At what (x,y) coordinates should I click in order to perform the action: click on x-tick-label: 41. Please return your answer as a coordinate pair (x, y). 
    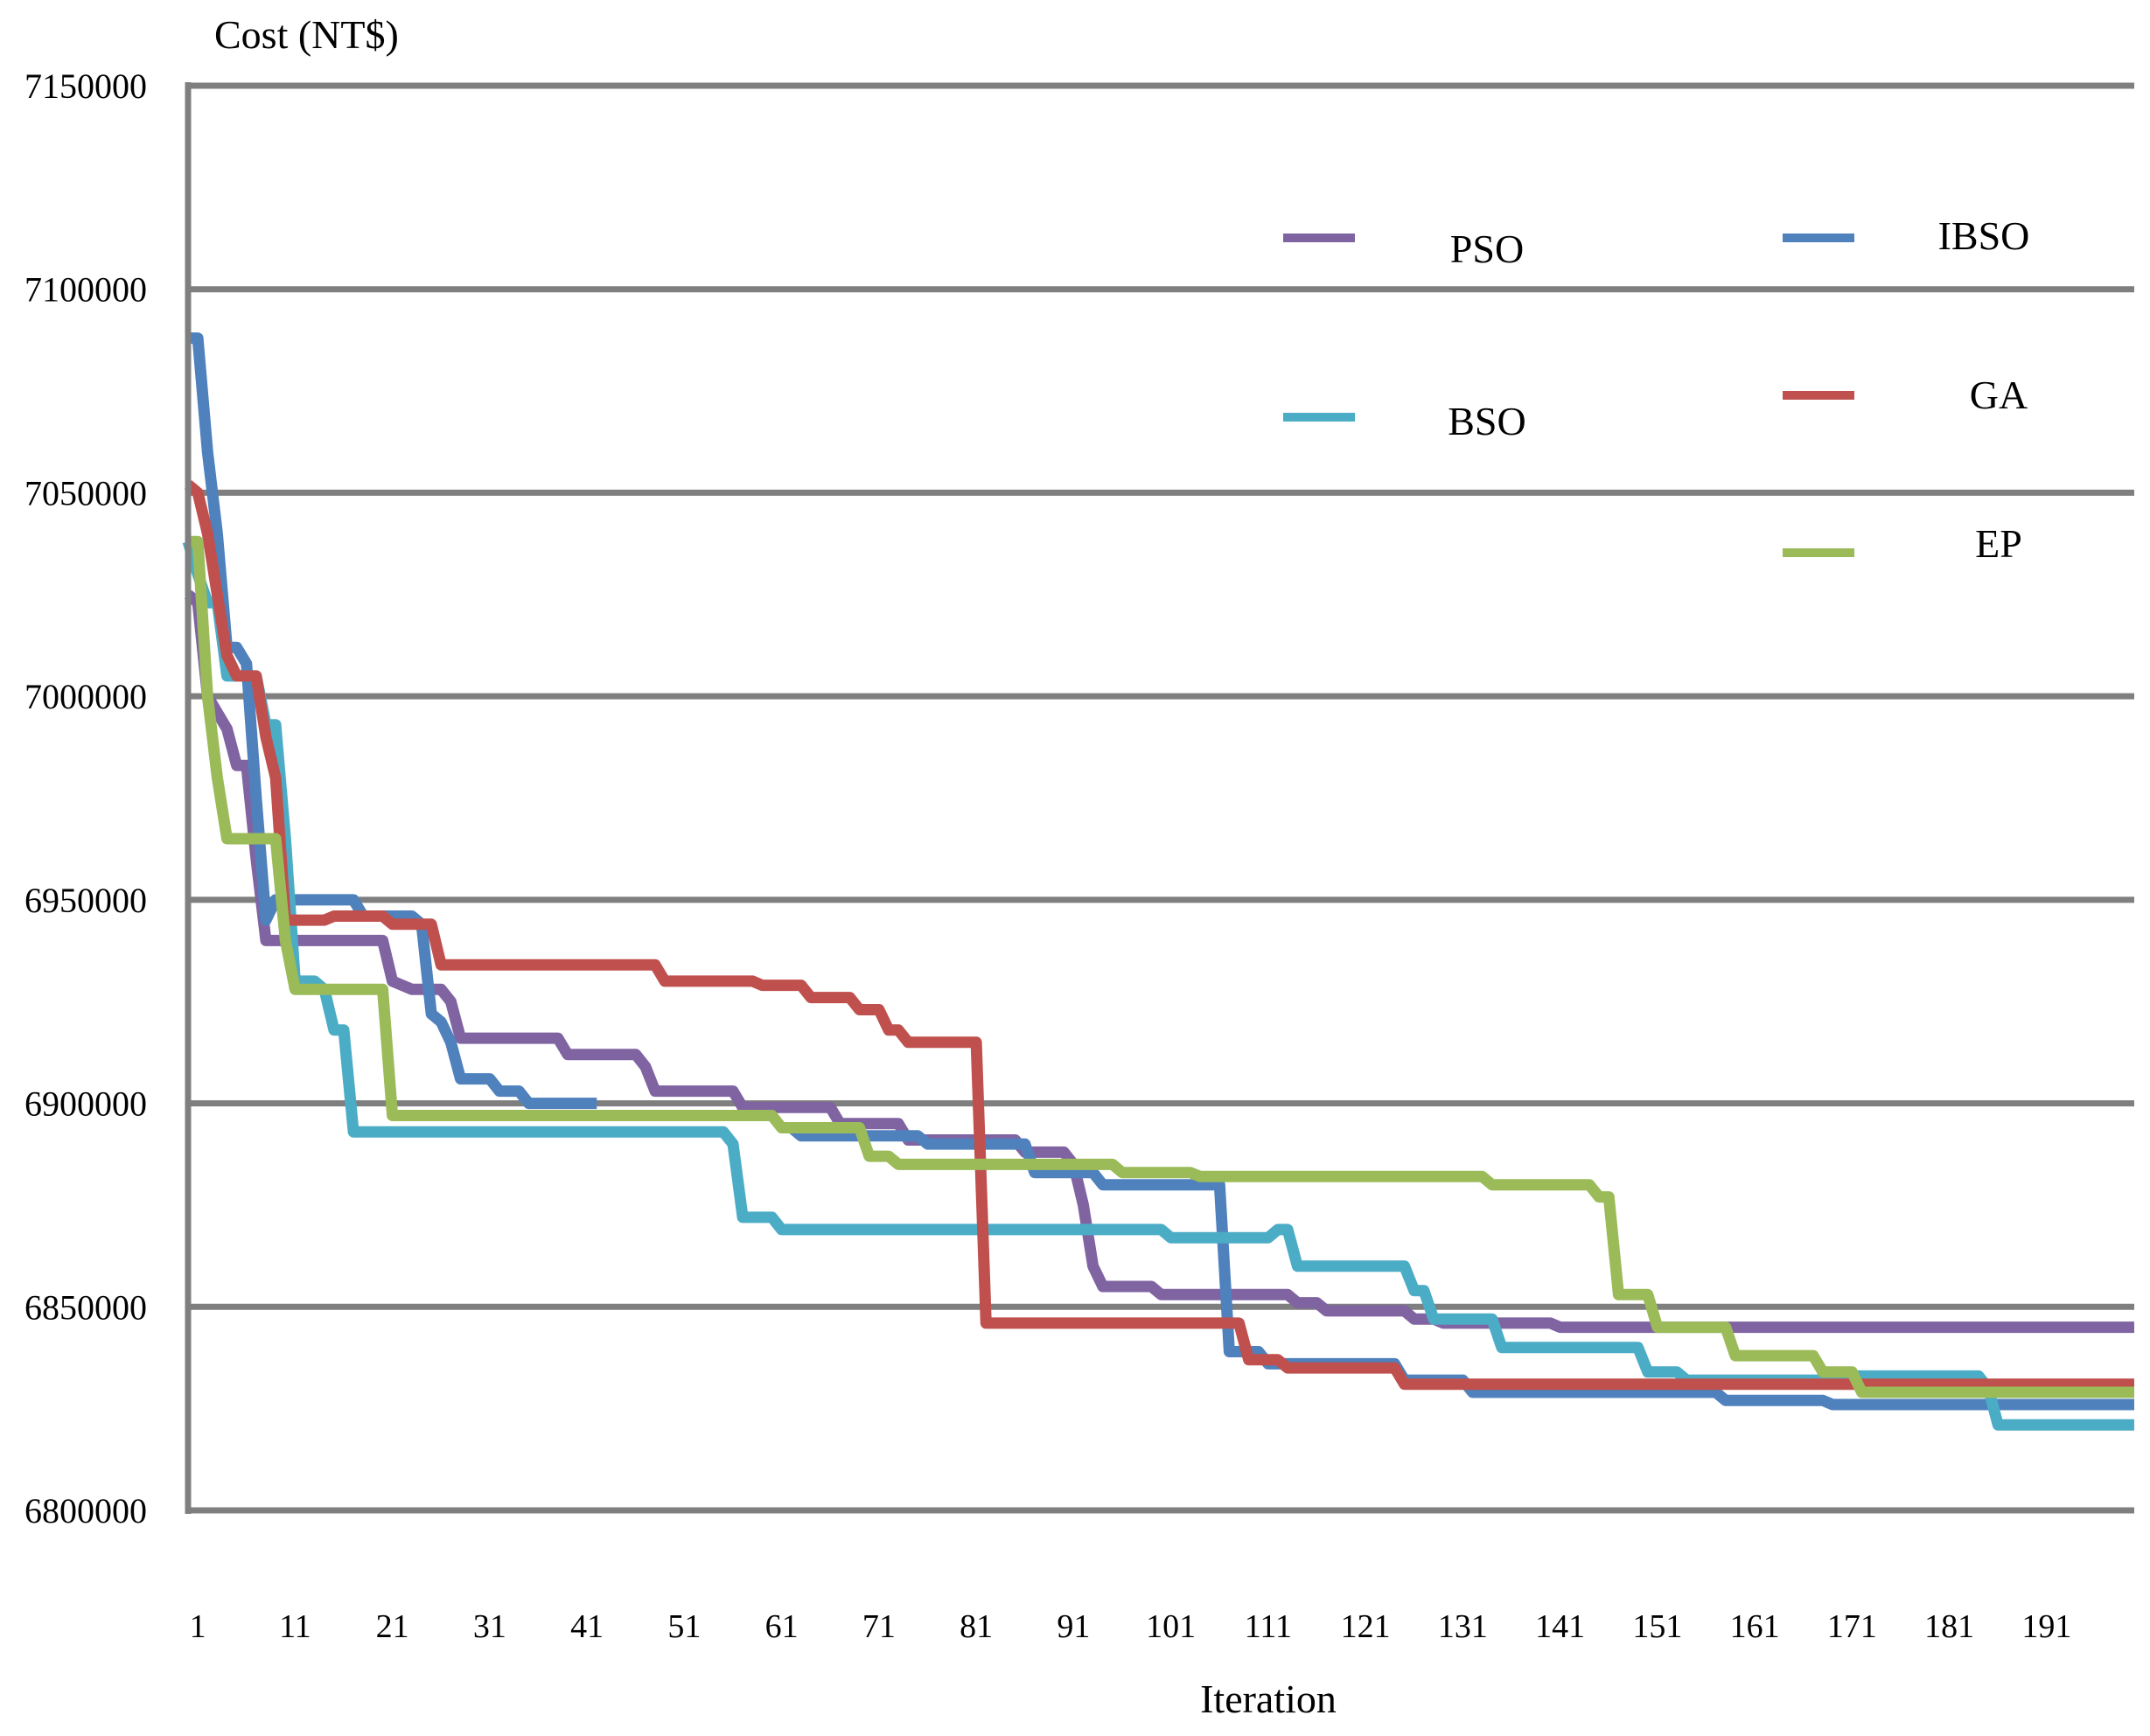
    Looking at the image, I should click on (587, 1626).